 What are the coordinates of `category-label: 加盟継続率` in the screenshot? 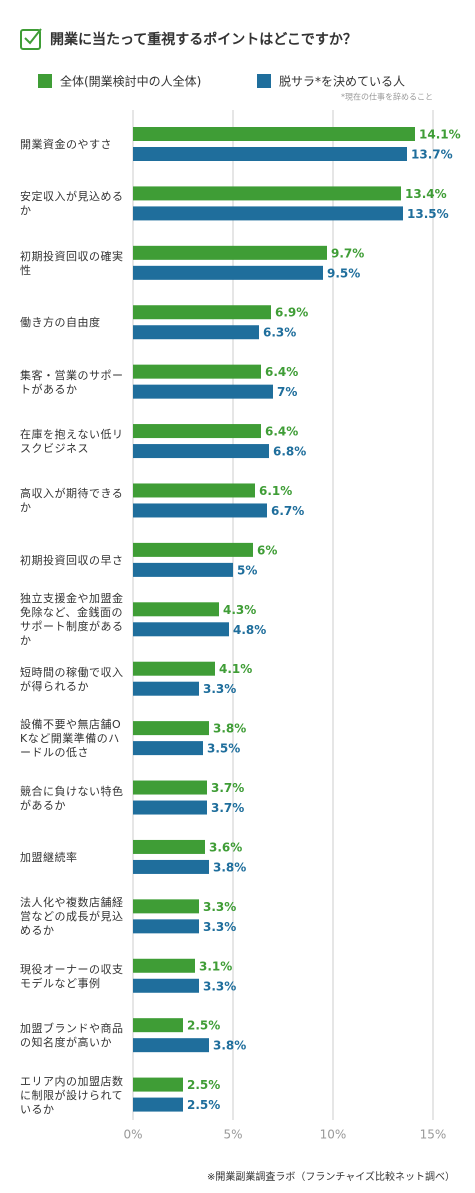 It's located at (49, 857).